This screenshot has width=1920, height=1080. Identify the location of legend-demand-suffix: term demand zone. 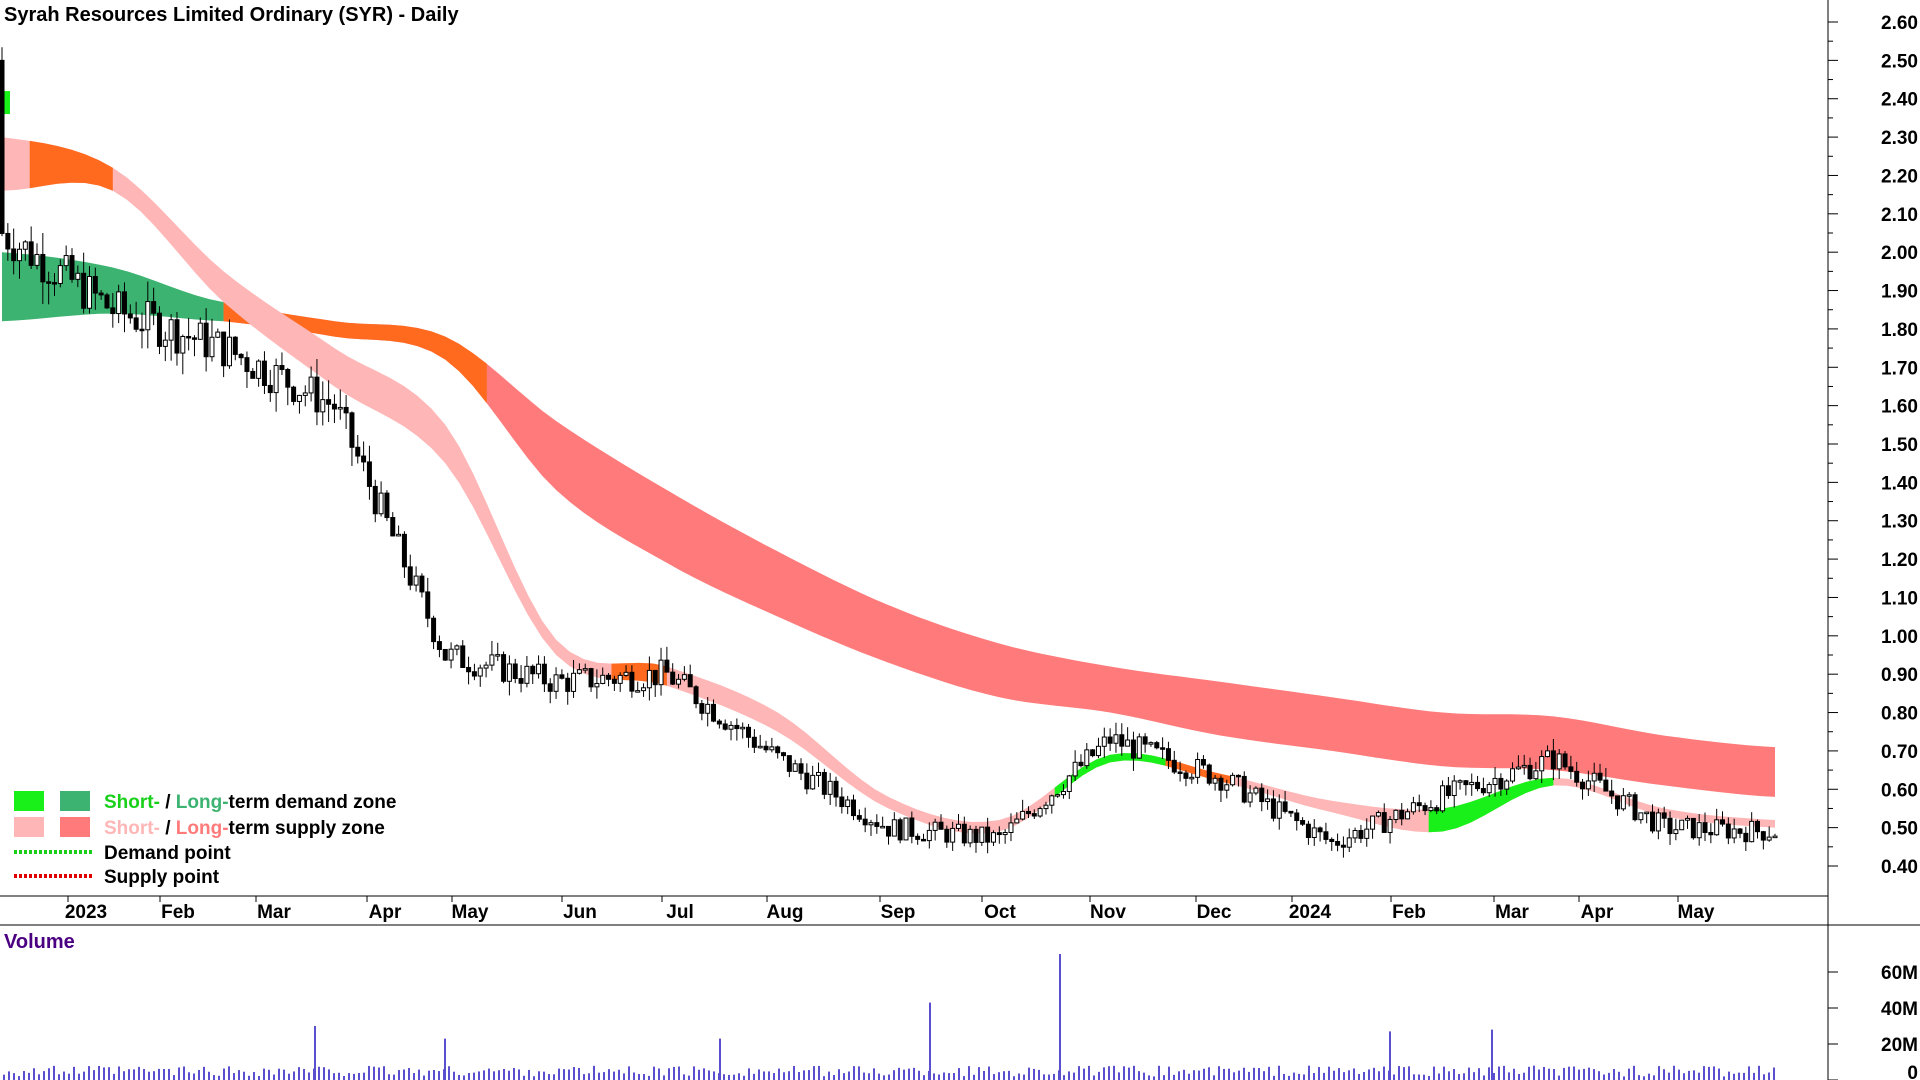
(313, 802).